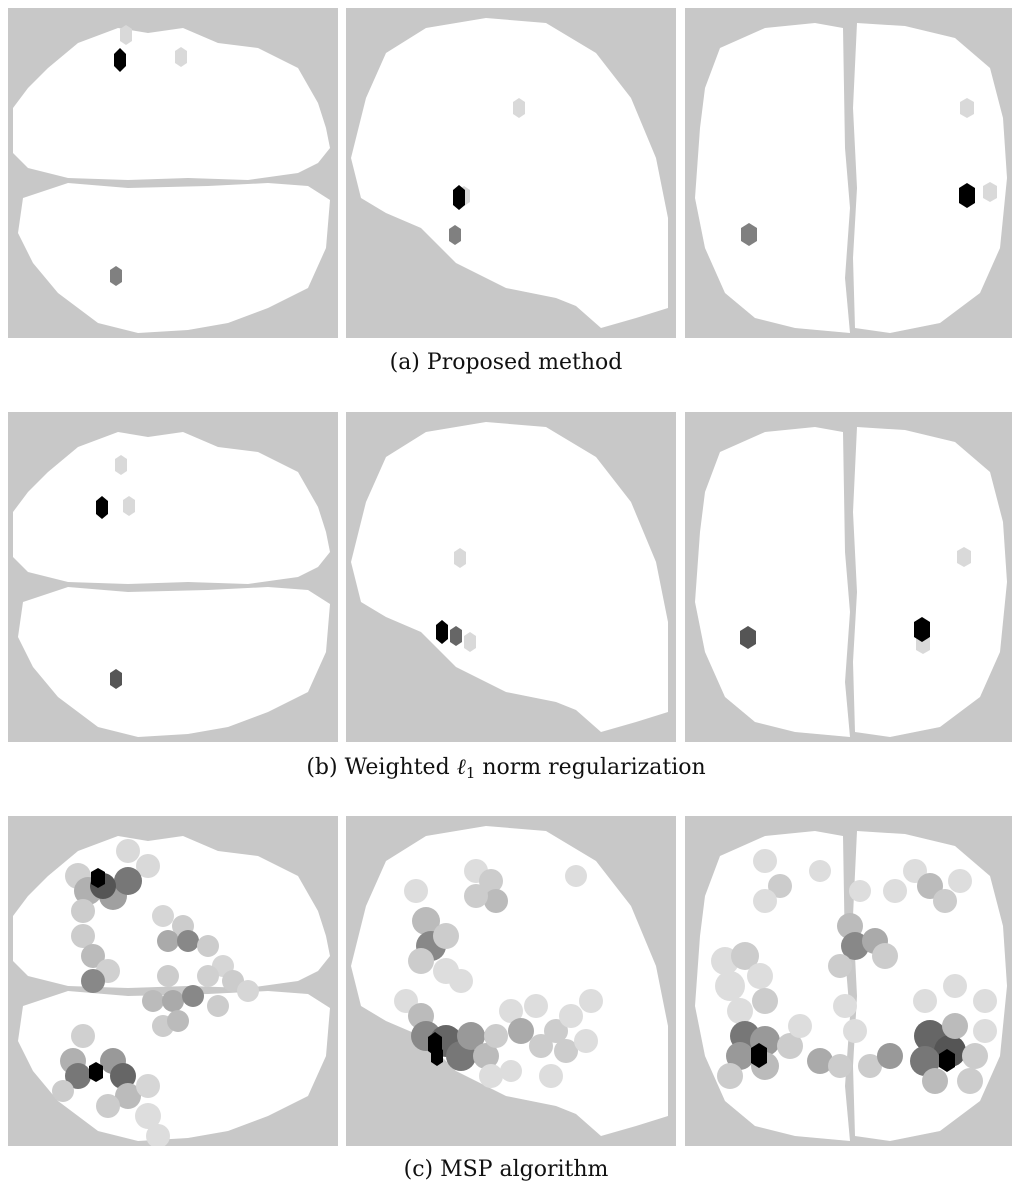 The height and width of the screenshot is (1188, 1012). I want to click on panel-c-coronal, so click(848, 981).